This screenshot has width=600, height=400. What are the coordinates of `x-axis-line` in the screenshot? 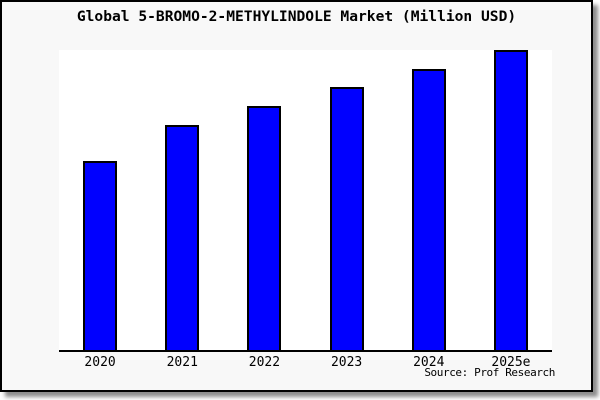 It's located at (305, 351).